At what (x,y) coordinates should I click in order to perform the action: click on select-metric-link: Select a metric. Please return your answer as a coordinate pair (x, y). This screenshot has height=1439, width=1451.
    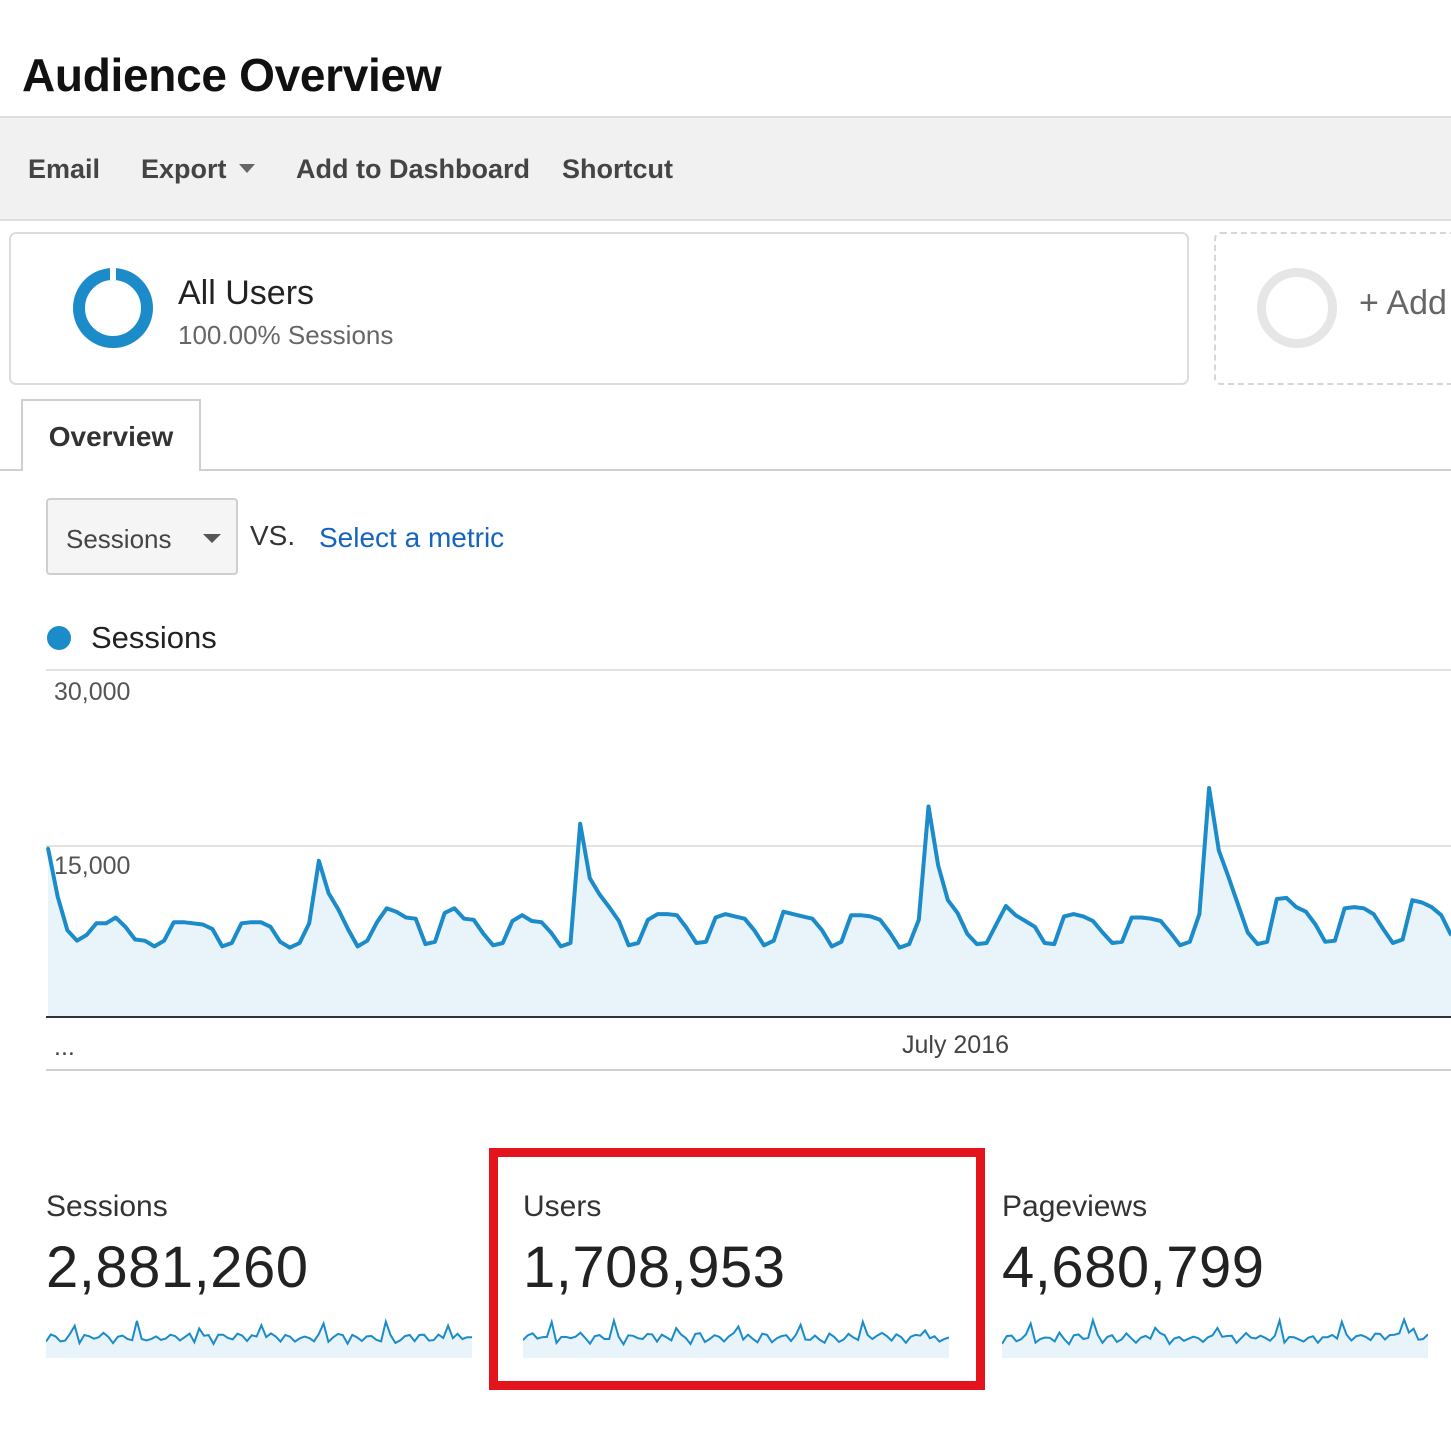
    Looking at the image, I should click on (412, 537).